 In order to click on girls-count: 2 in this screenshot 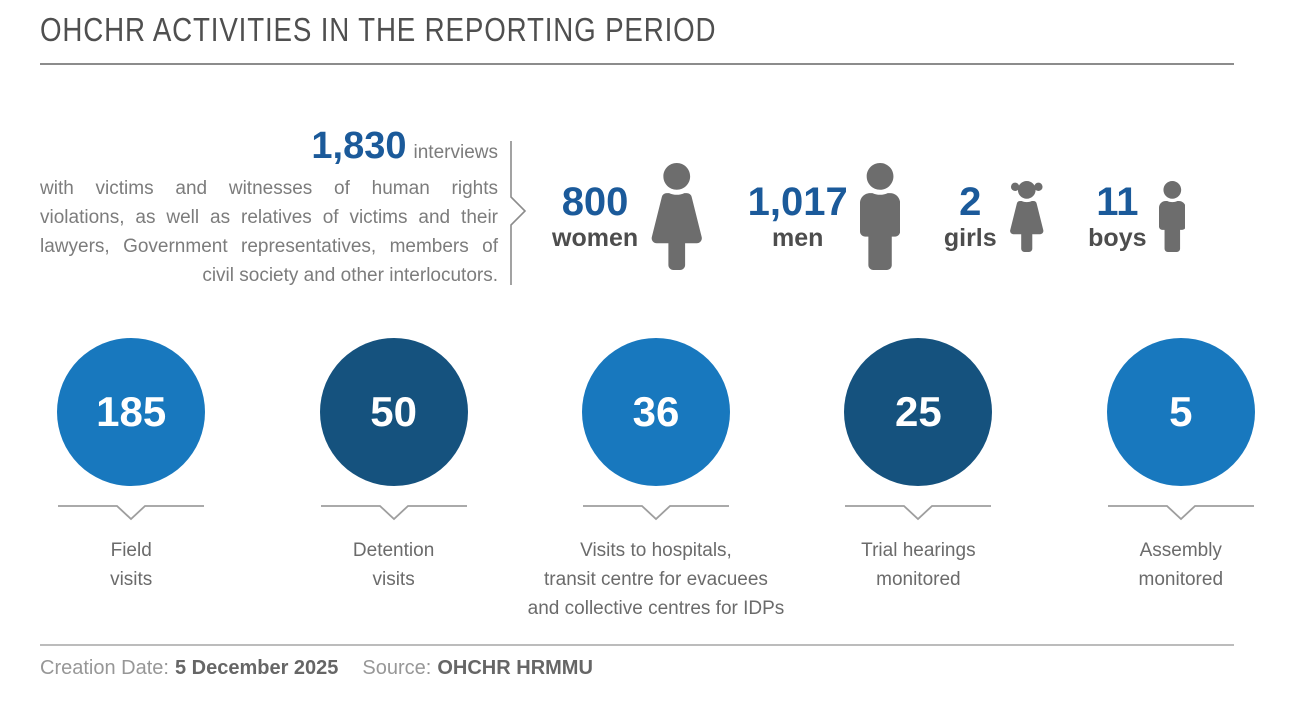, I will do `click(970, 201)`.